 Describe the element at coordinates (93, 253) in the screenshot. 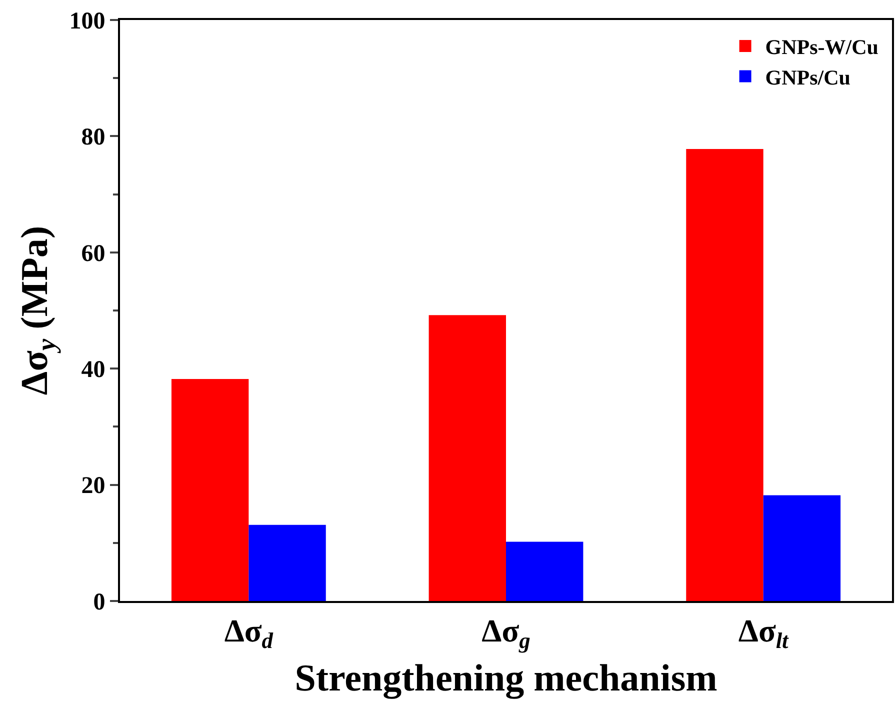

I see `y-tick-label: 60` at that location.